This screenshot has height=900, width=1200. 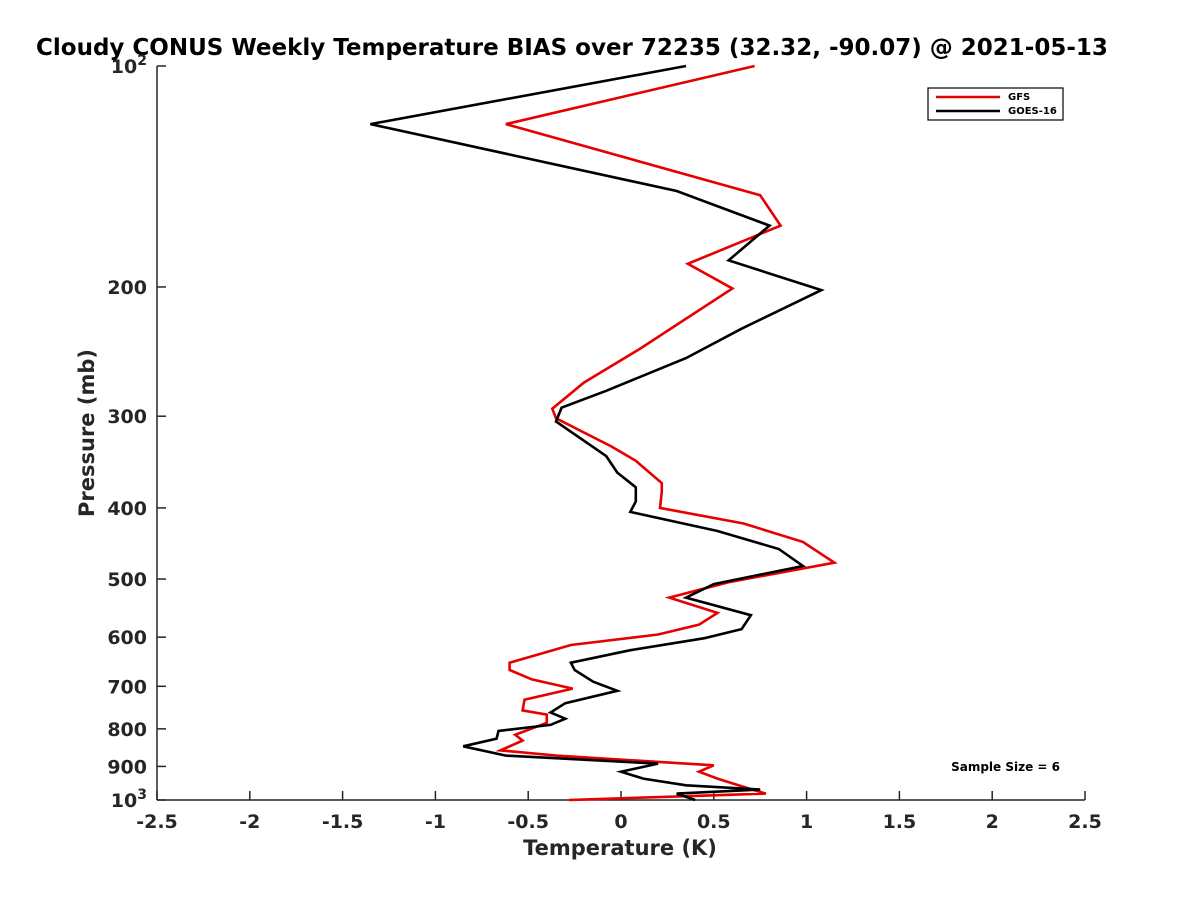 I want to click on x-tick-label: -2.5, so click(x=157, y=822).